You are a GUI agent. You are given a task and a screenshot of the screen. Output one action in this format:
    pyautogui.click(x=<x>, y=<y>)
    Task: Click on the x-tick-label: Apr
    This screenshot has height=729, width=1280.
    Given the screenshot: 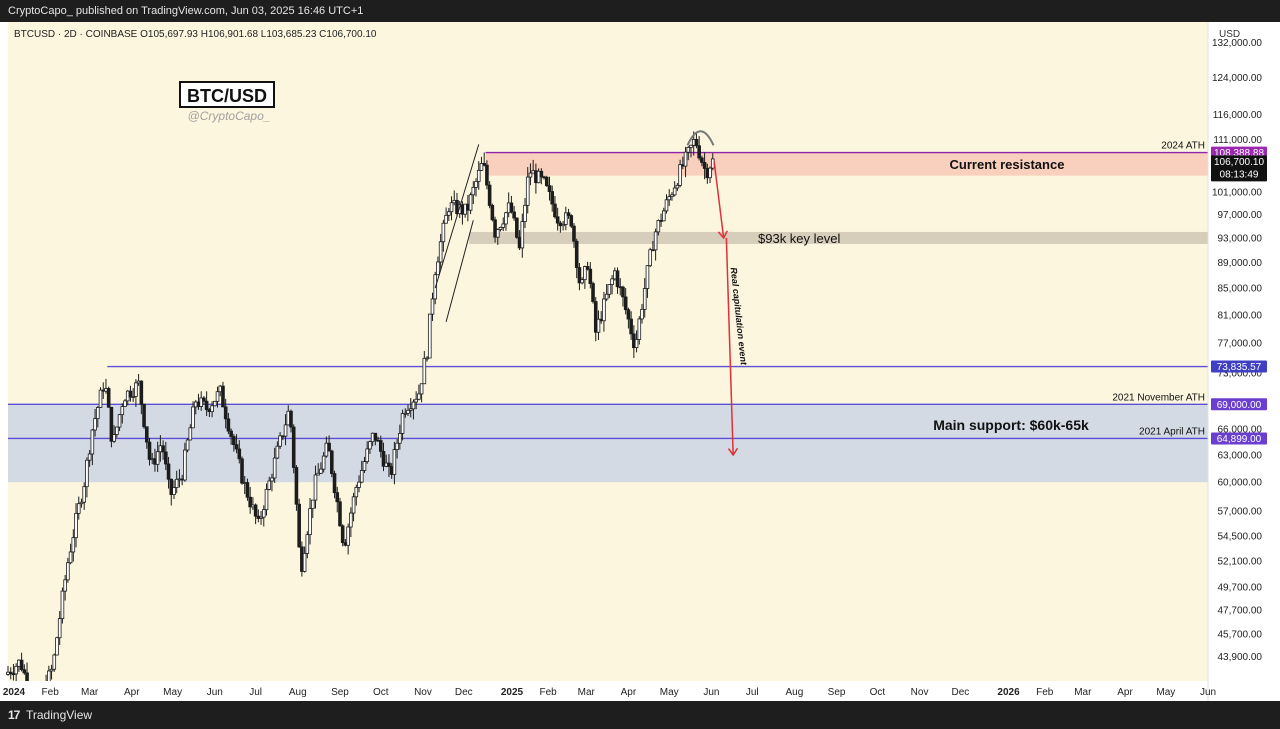 What is the action you would take?
    pyautogui.click(x=132, y=692)
    